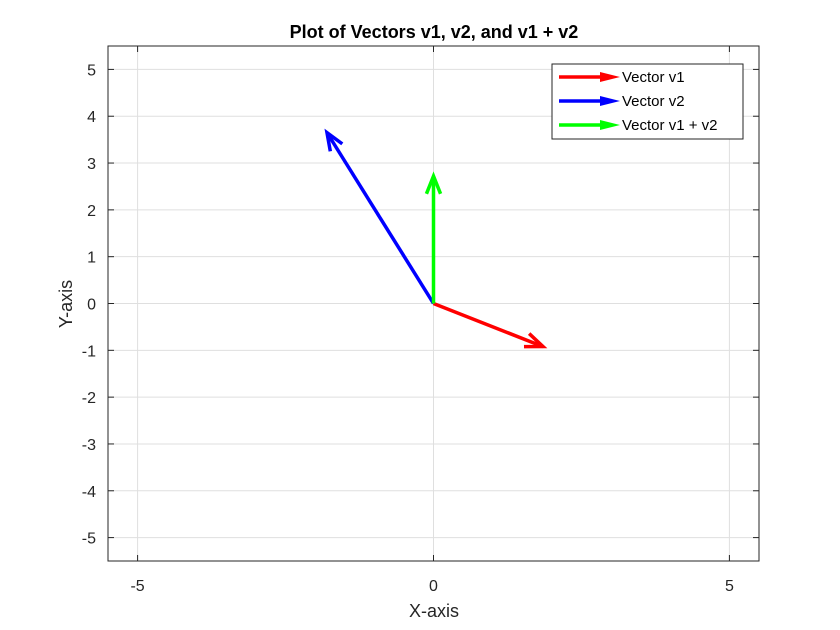 The image size is (840, 630). Describe the element at coordinates (434, 611) in the screenshot. I see `x-axis-label: X-axis` at that location.